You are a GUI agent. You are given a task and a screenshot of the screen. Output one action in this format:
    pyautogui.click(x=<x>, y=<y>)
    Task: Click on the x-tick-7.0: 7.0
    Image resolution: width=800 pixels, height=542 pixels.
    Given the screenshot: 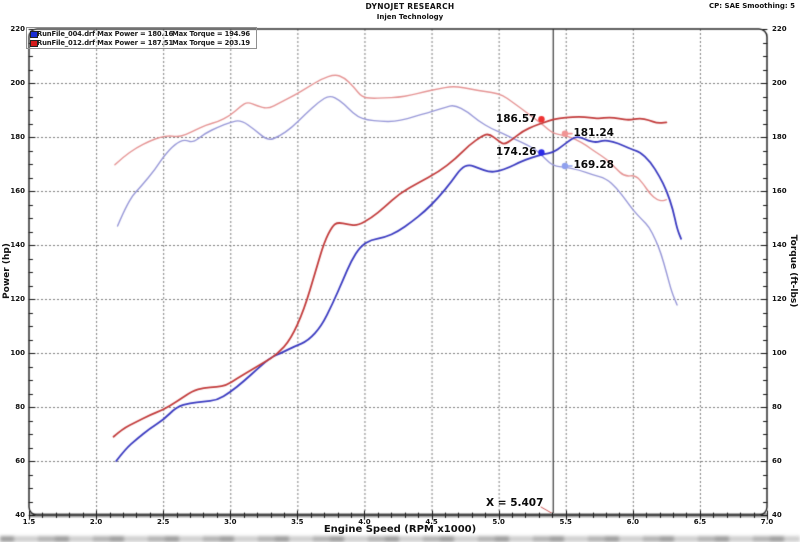 What is the action you would take?
    pyautogui.click(x=767, y=522)
    